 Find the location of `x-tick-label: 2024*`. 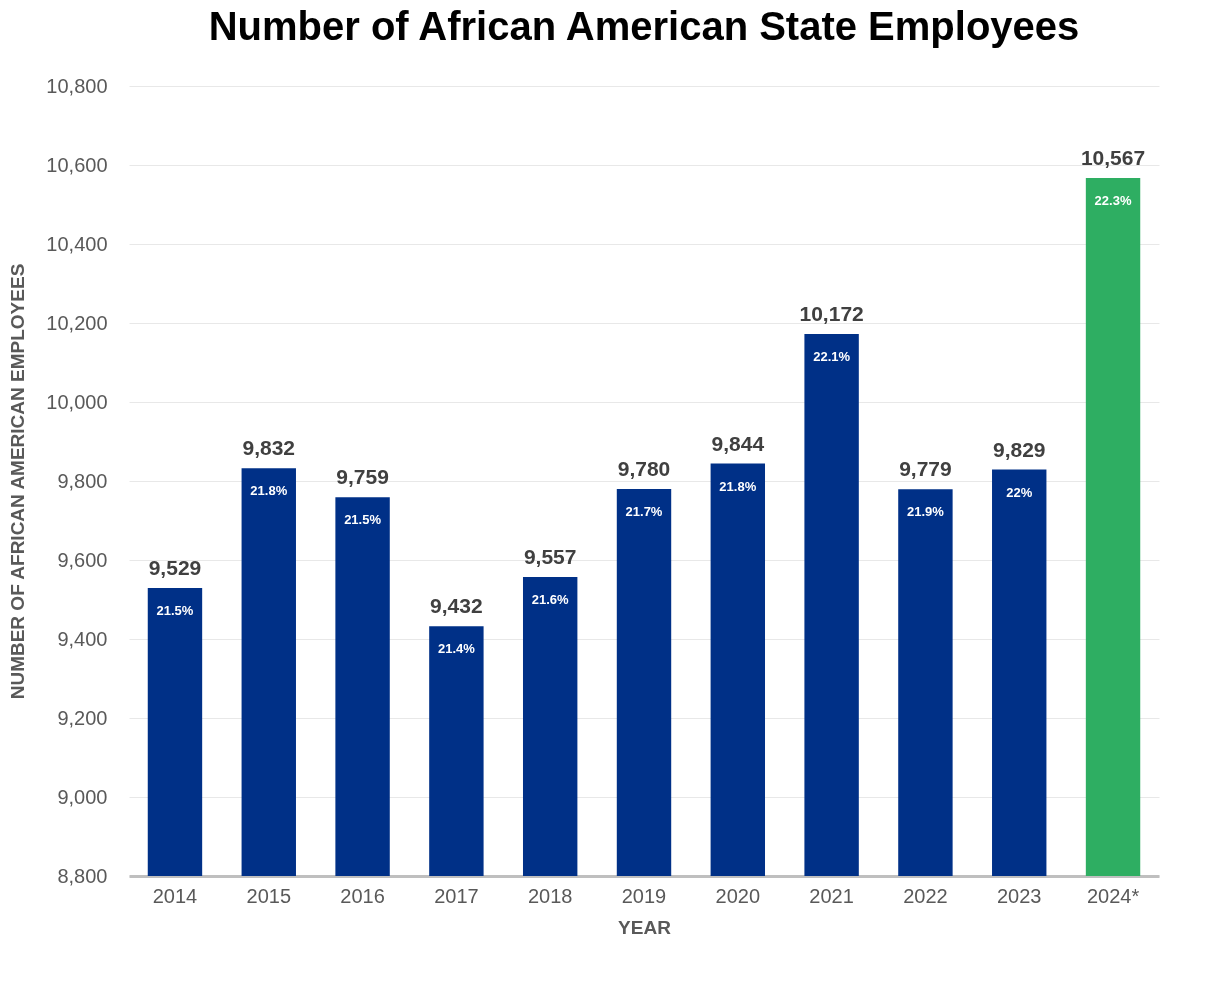

x-tick-label: 2024* is located at coordinates (1113, 895).